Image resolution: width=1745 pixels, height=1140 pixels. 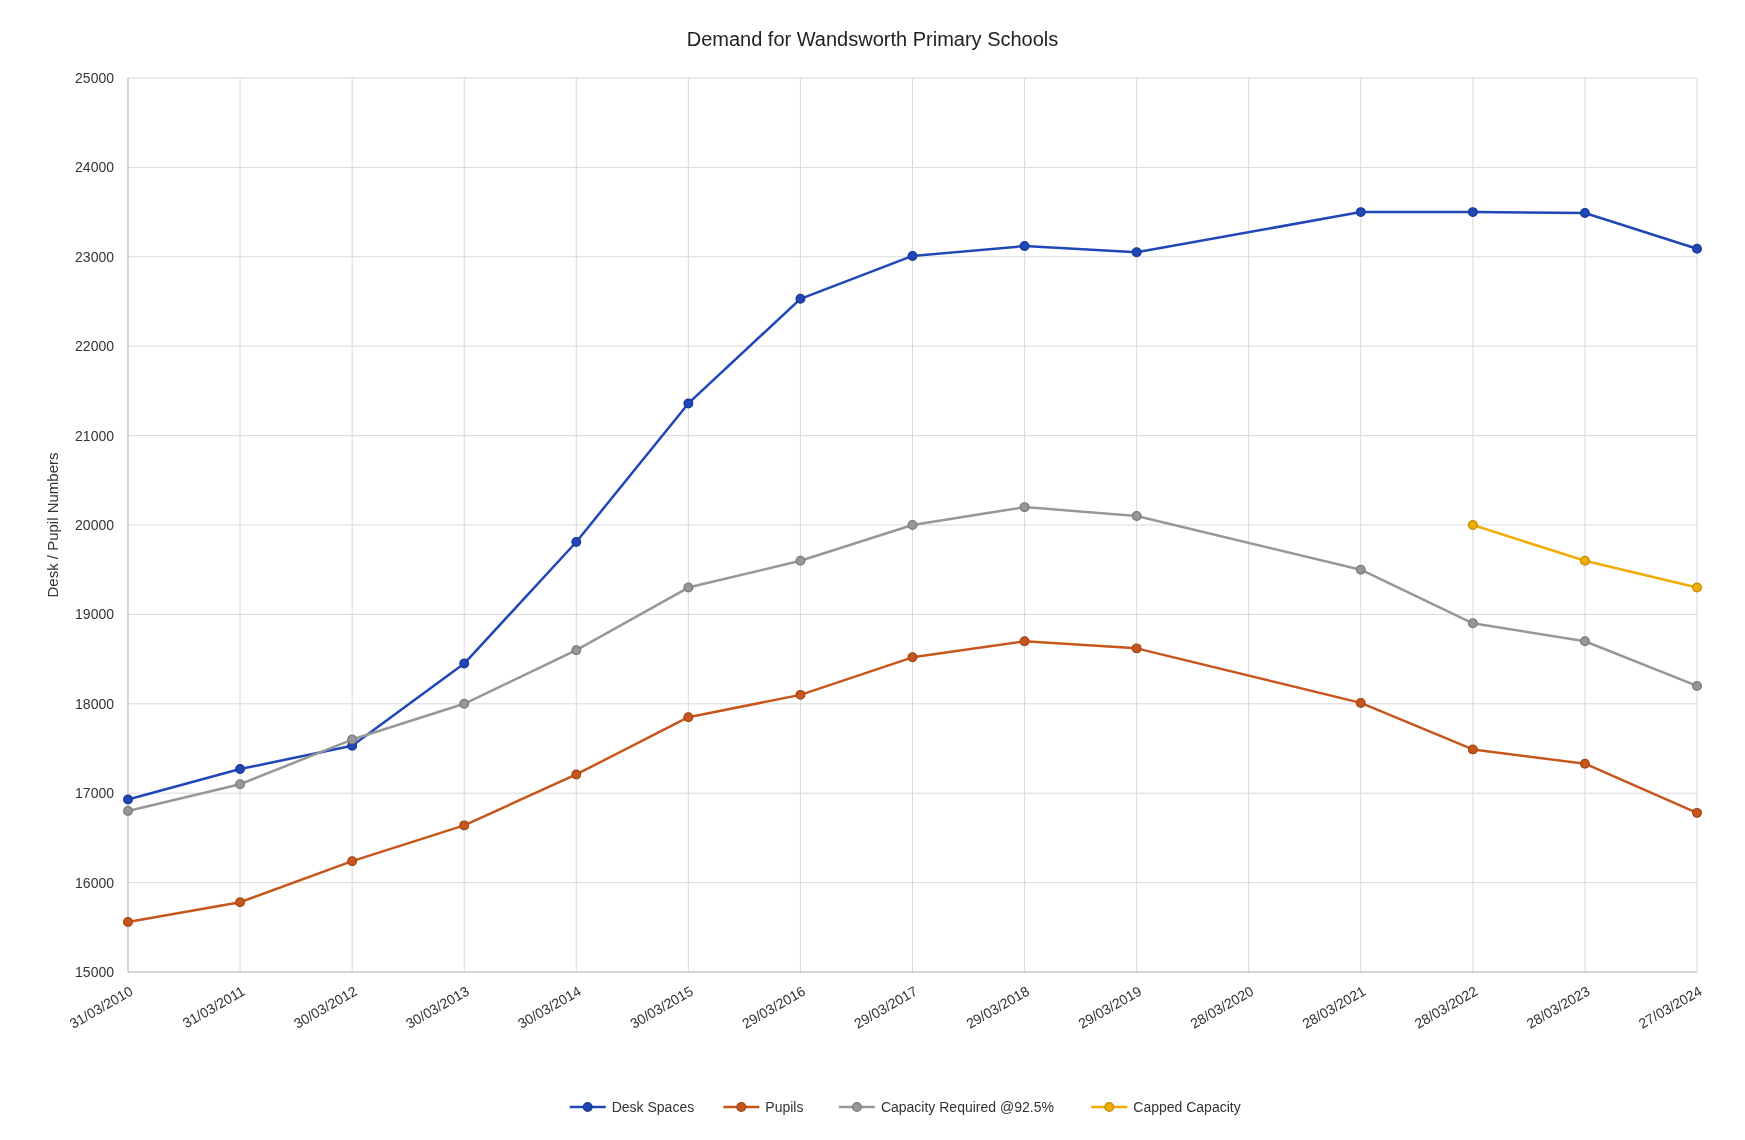 I want to click on y-tick-label: 19000, so click(x=95, y=614).